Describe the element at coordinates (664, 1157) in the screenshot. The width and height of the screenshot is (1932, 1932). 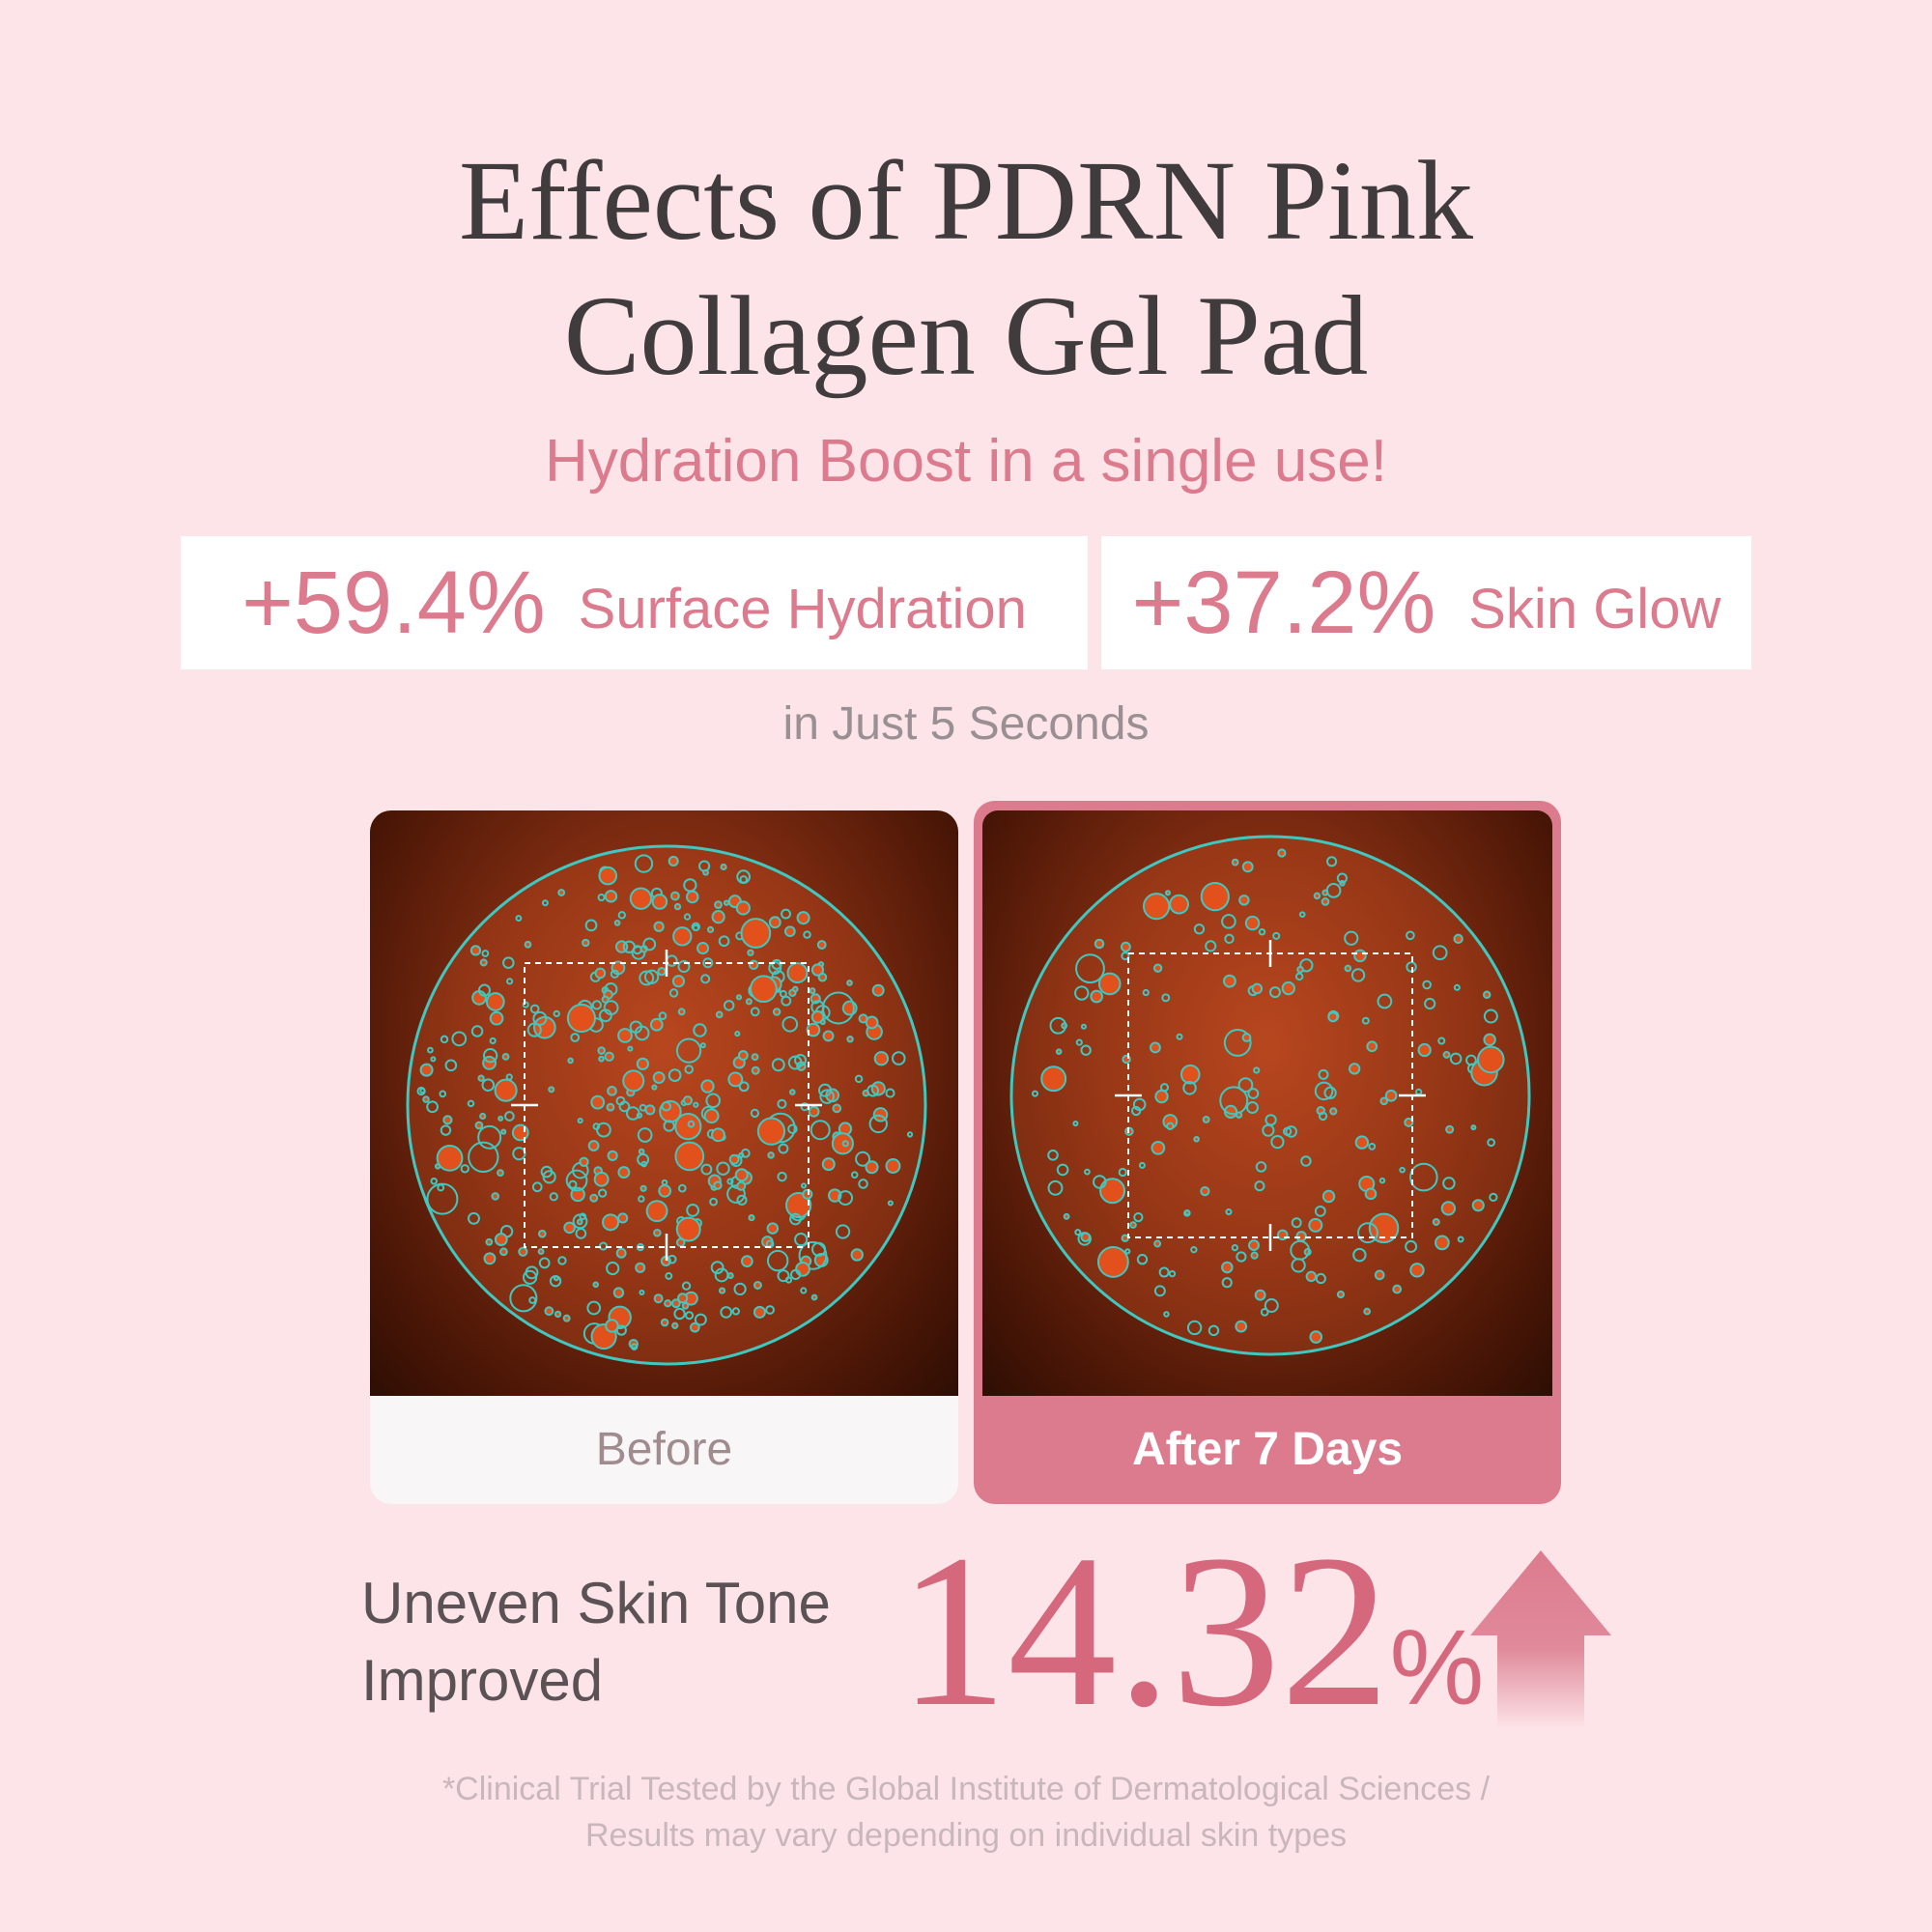
I see `before-panel: Before` at that location.